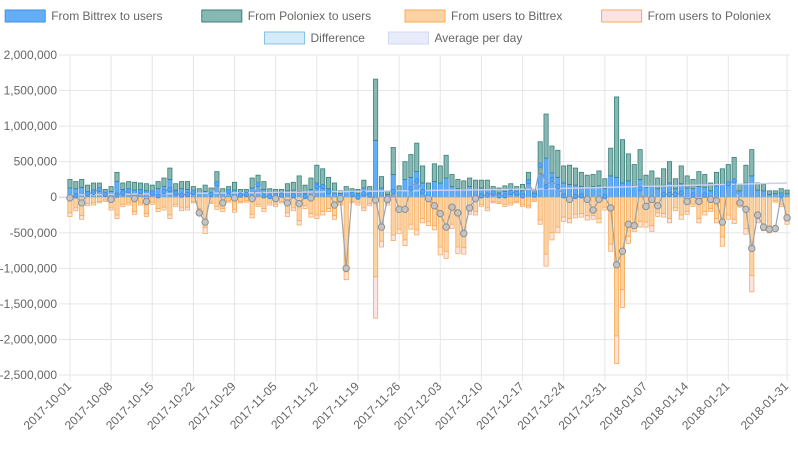 The image size is (798, 455). I want to click on legend-item: From users to Bittrex, so click(483, 16).